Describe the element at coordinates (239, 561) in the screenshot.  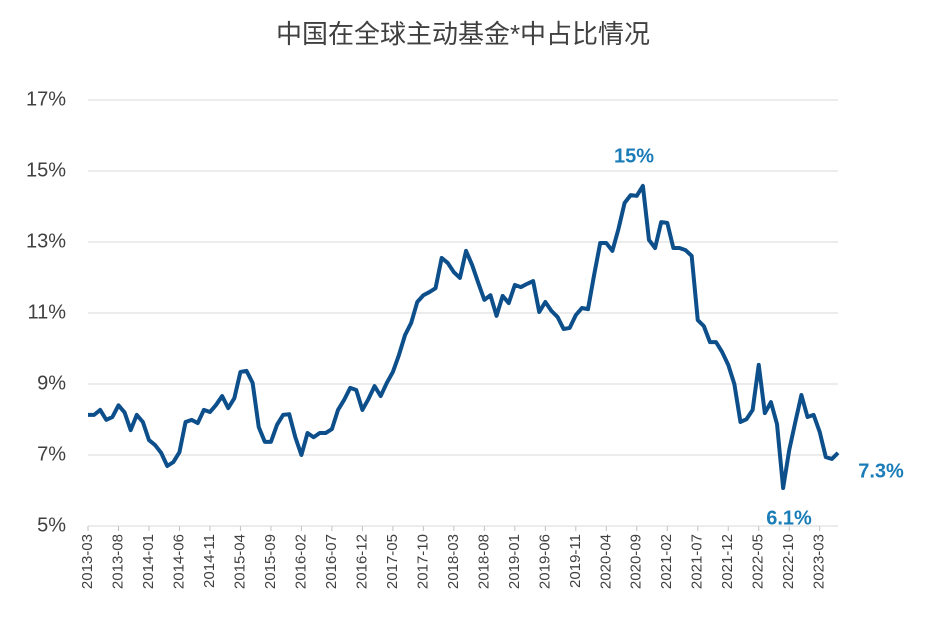
I see `x-tick-label: 2015-04` at that location.